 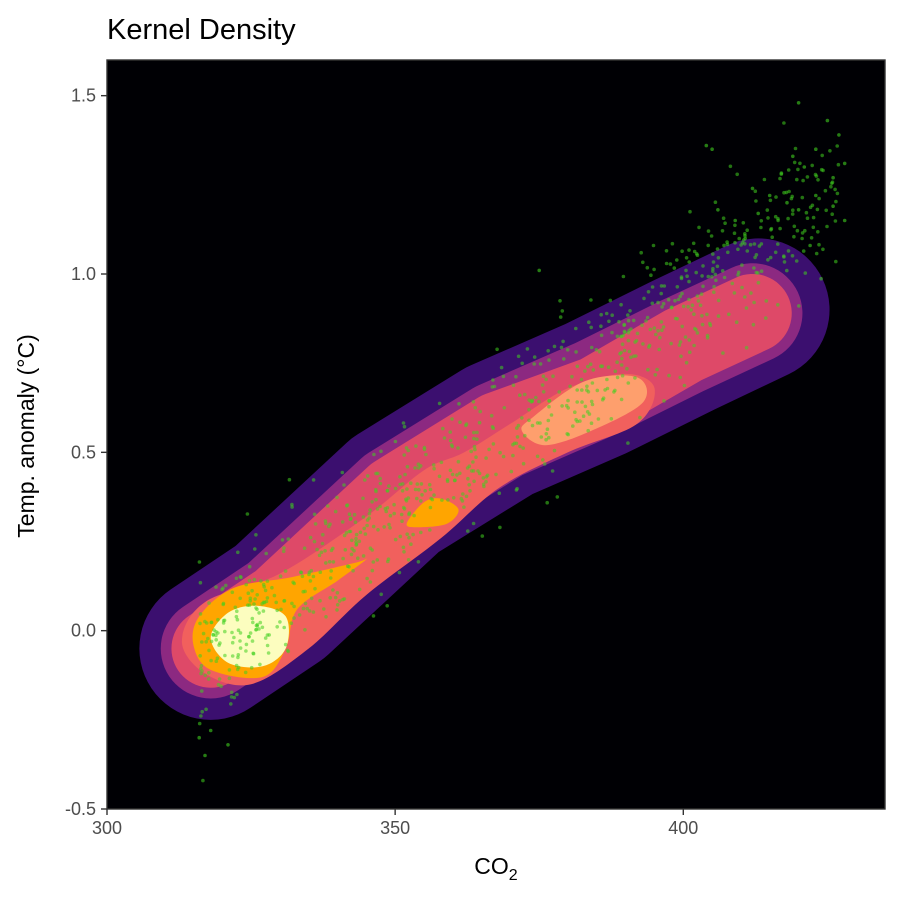 I want to click on y-tick-label: 1.5, so click(x=83, y=96).